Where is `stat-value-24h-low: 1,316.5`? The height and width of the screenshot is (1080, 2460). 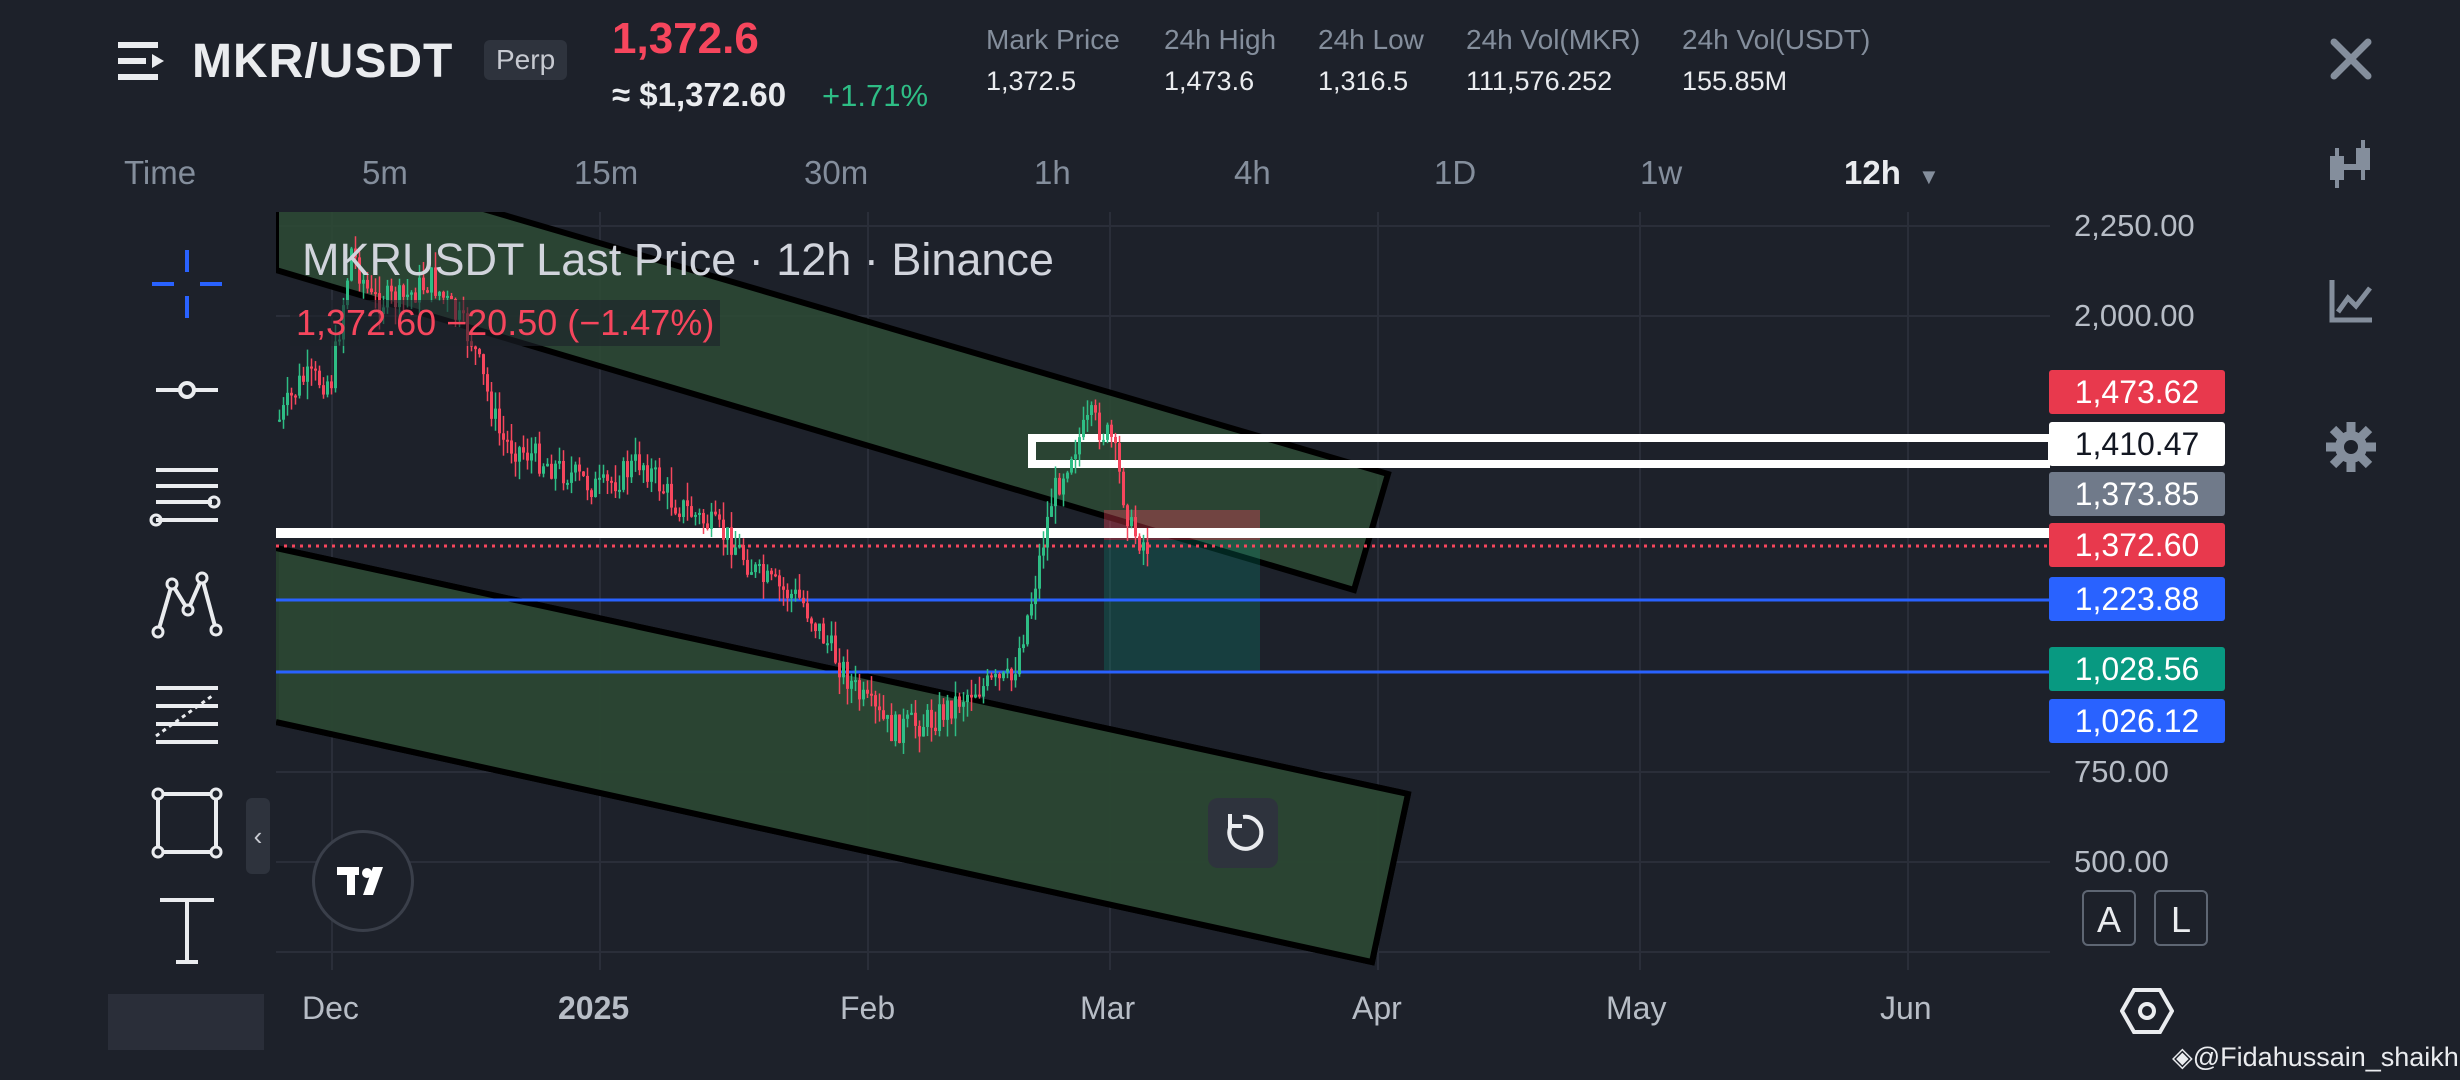 stat-value-24h-low: 1,316.5 is located at coordinates (1363, 81).